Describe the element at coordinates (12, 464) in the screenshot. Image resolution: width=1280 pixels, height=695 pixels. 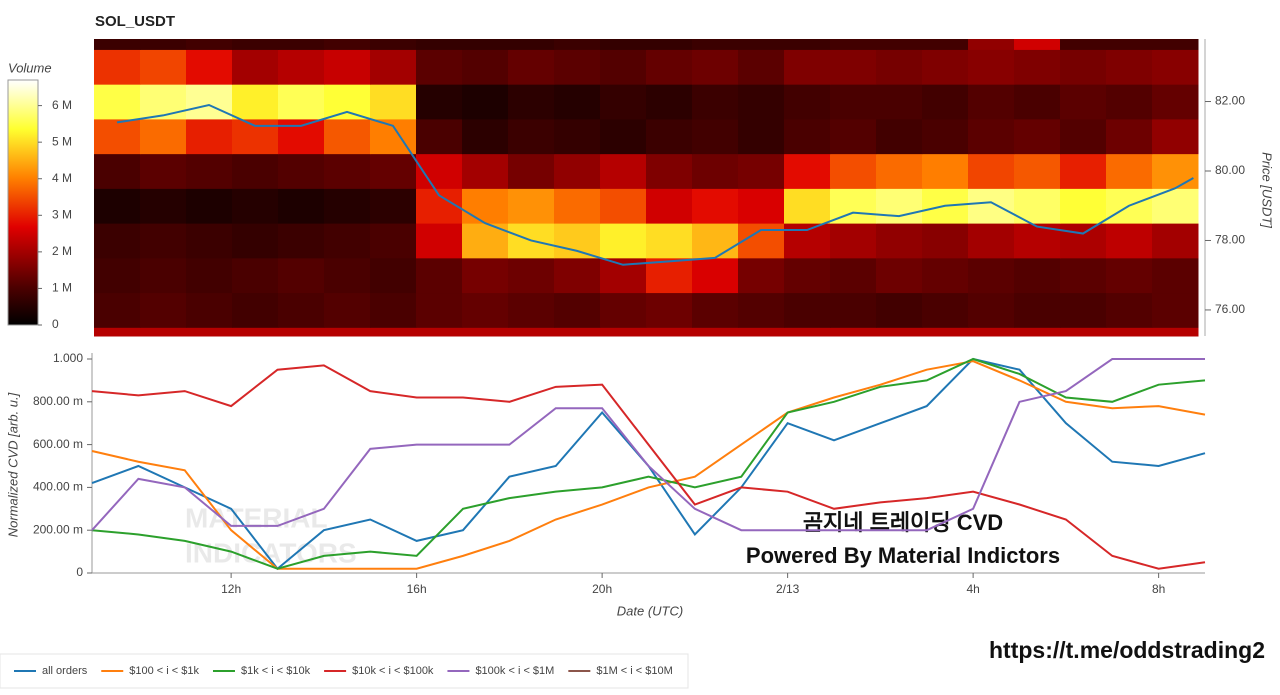
I see `y-axis-label: Normalized CVD [arb. u.]` at that location.